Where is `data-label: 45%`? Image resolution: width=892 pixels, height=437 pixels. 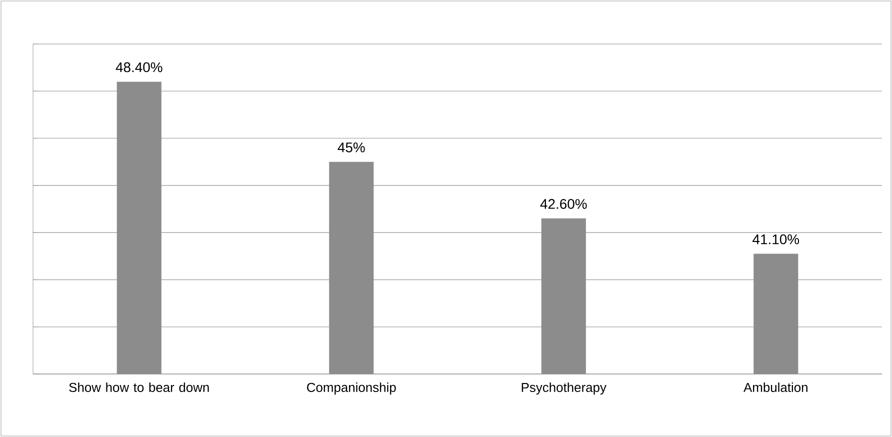 data-label: 45% is located at coordinates (351, 147).